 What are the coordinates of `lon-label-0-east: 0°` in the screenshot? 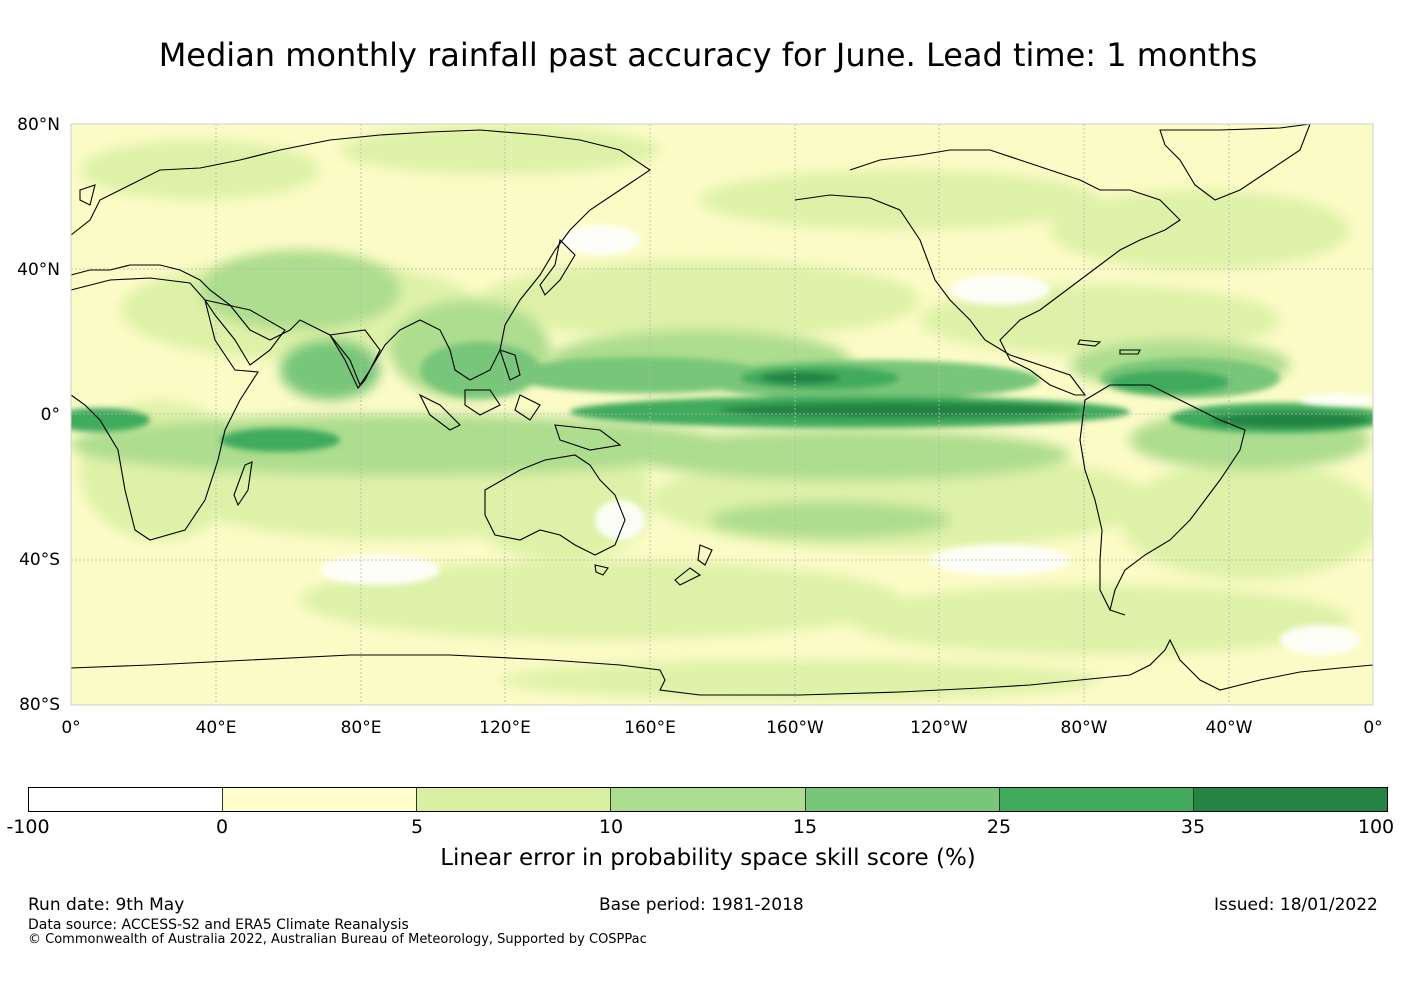 It's located at (1373, 728).